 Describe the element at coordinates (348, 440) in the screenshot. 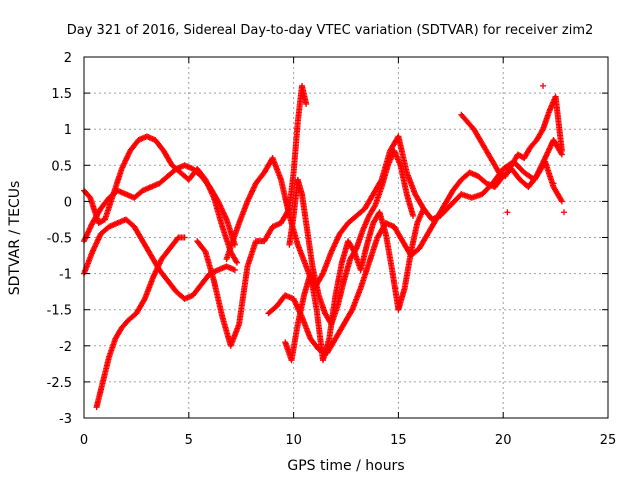

I see `x-tick-labels: 0 5 10 15 20 25` at that location.